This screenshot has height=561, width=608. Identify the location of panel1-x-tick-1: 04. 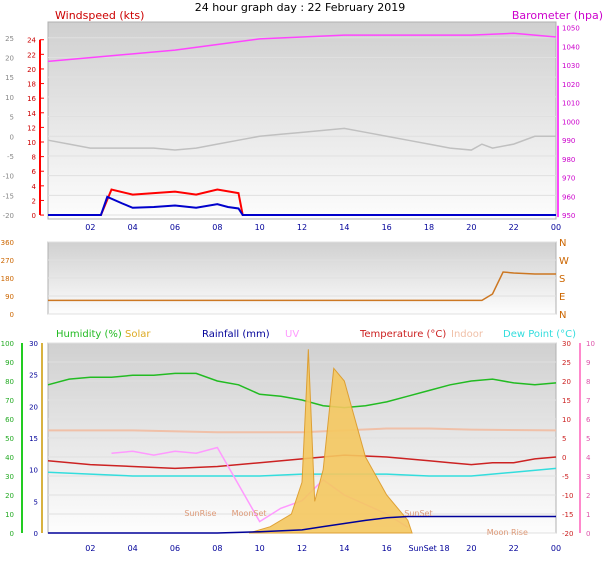
(133, 227).